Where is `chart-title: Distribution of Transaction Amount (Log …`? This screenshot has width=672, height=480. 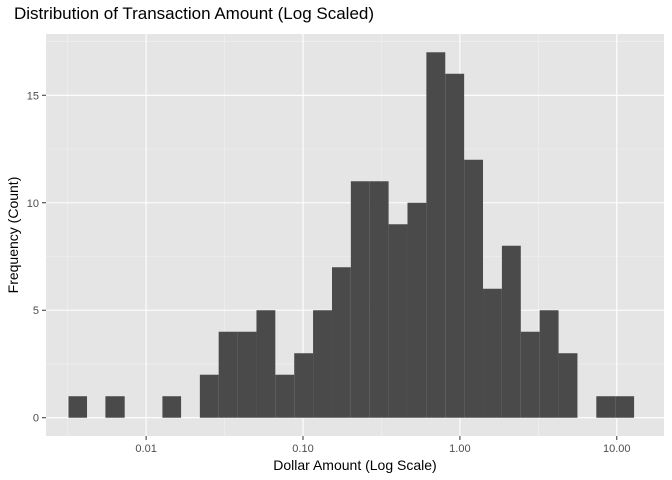
chart-title: Distribution of Transaction Amount (Log … is located at coordinates (194, 13).